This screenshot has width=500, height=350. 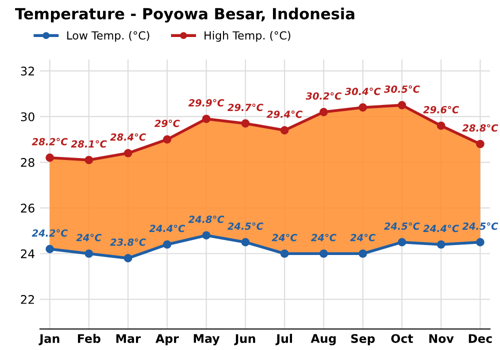 I want to click on data-label: 28.2°C, so click(x=50, y=142).